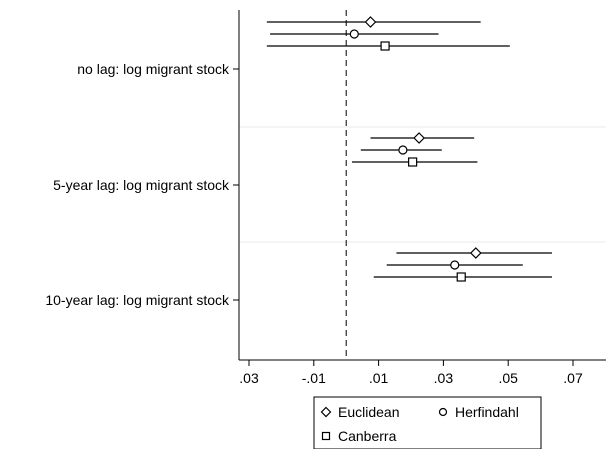 The image size is (606, 449). Describe the element at coordinates (369, 412) in the screenshot. I see `legend-label: Euclidean` at that location.